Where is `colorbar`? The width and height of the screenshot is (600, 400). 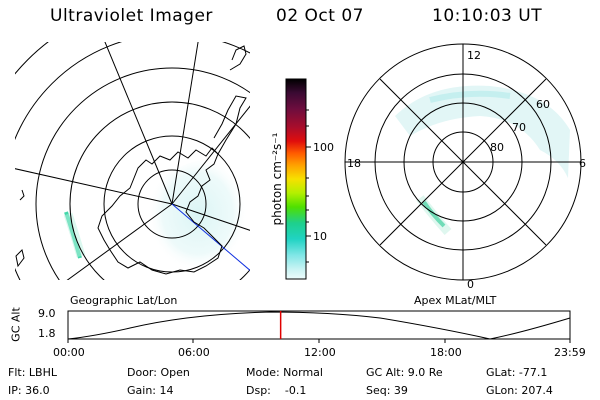 colorbar is located at coordinates (296, 179).